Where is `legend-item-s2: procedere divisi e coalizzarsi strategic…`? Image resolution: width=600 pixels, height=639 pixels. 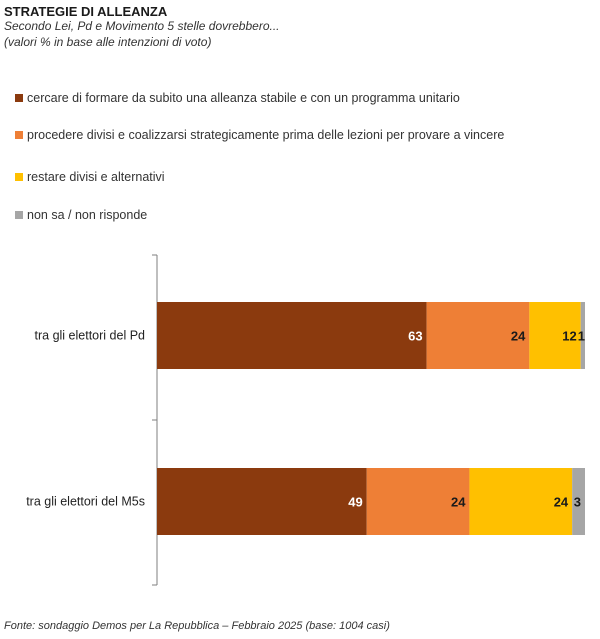
legend-item-s2: procedere divisi e coalizzarsi strategic… is located at coordinates (275, 135).